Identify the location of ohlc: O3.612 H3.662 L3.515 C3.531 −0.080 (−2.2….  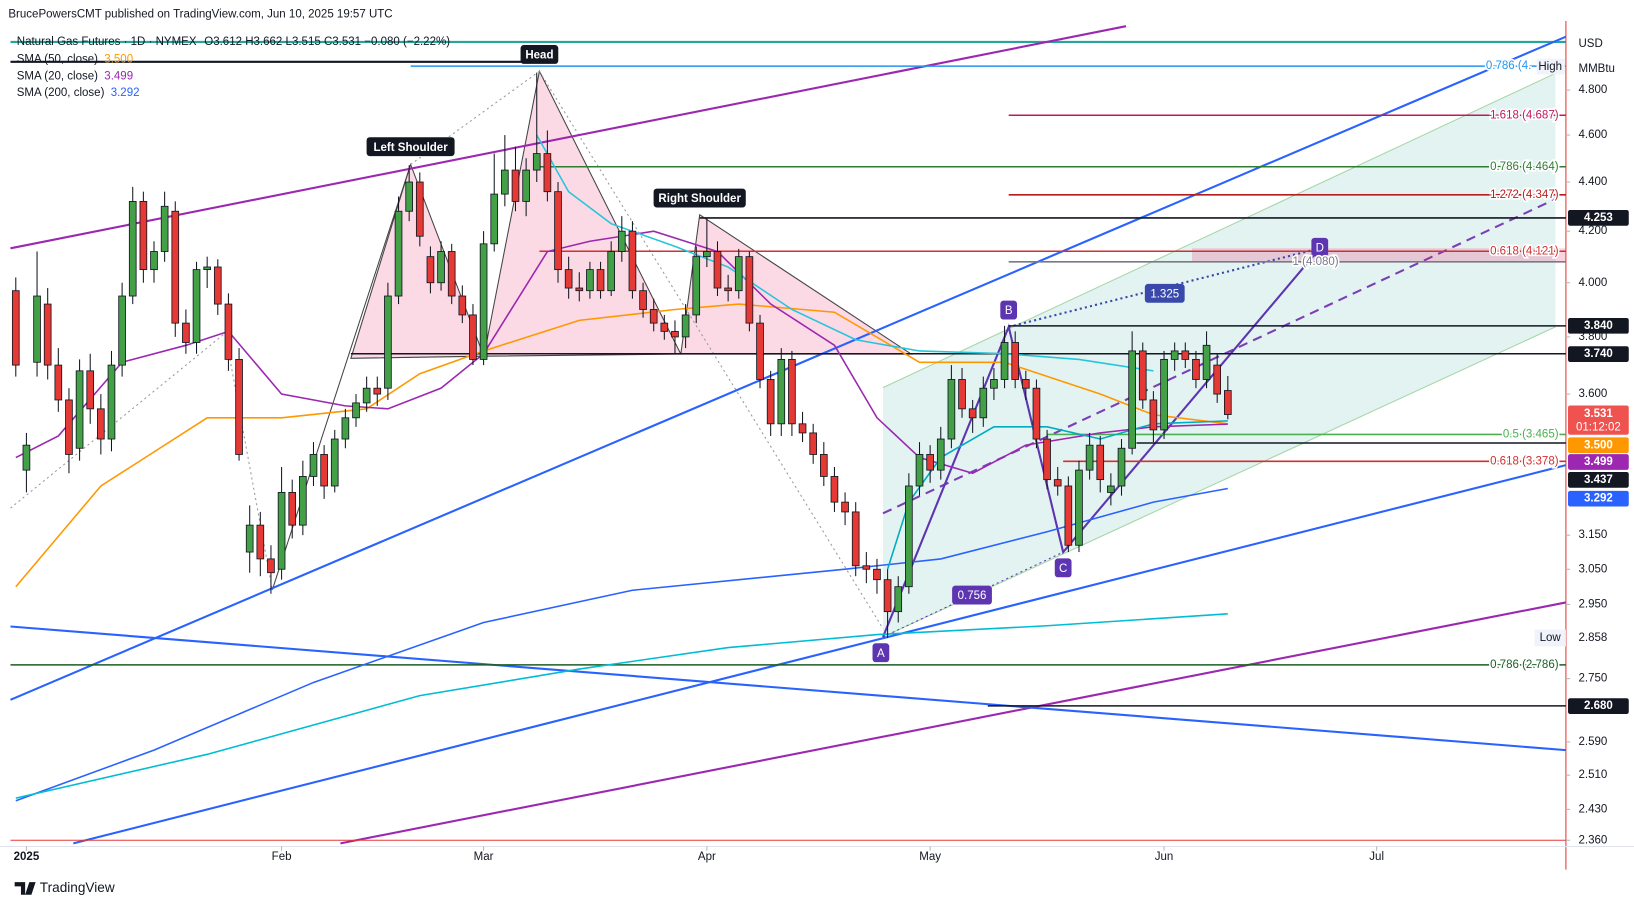
(327, 42).